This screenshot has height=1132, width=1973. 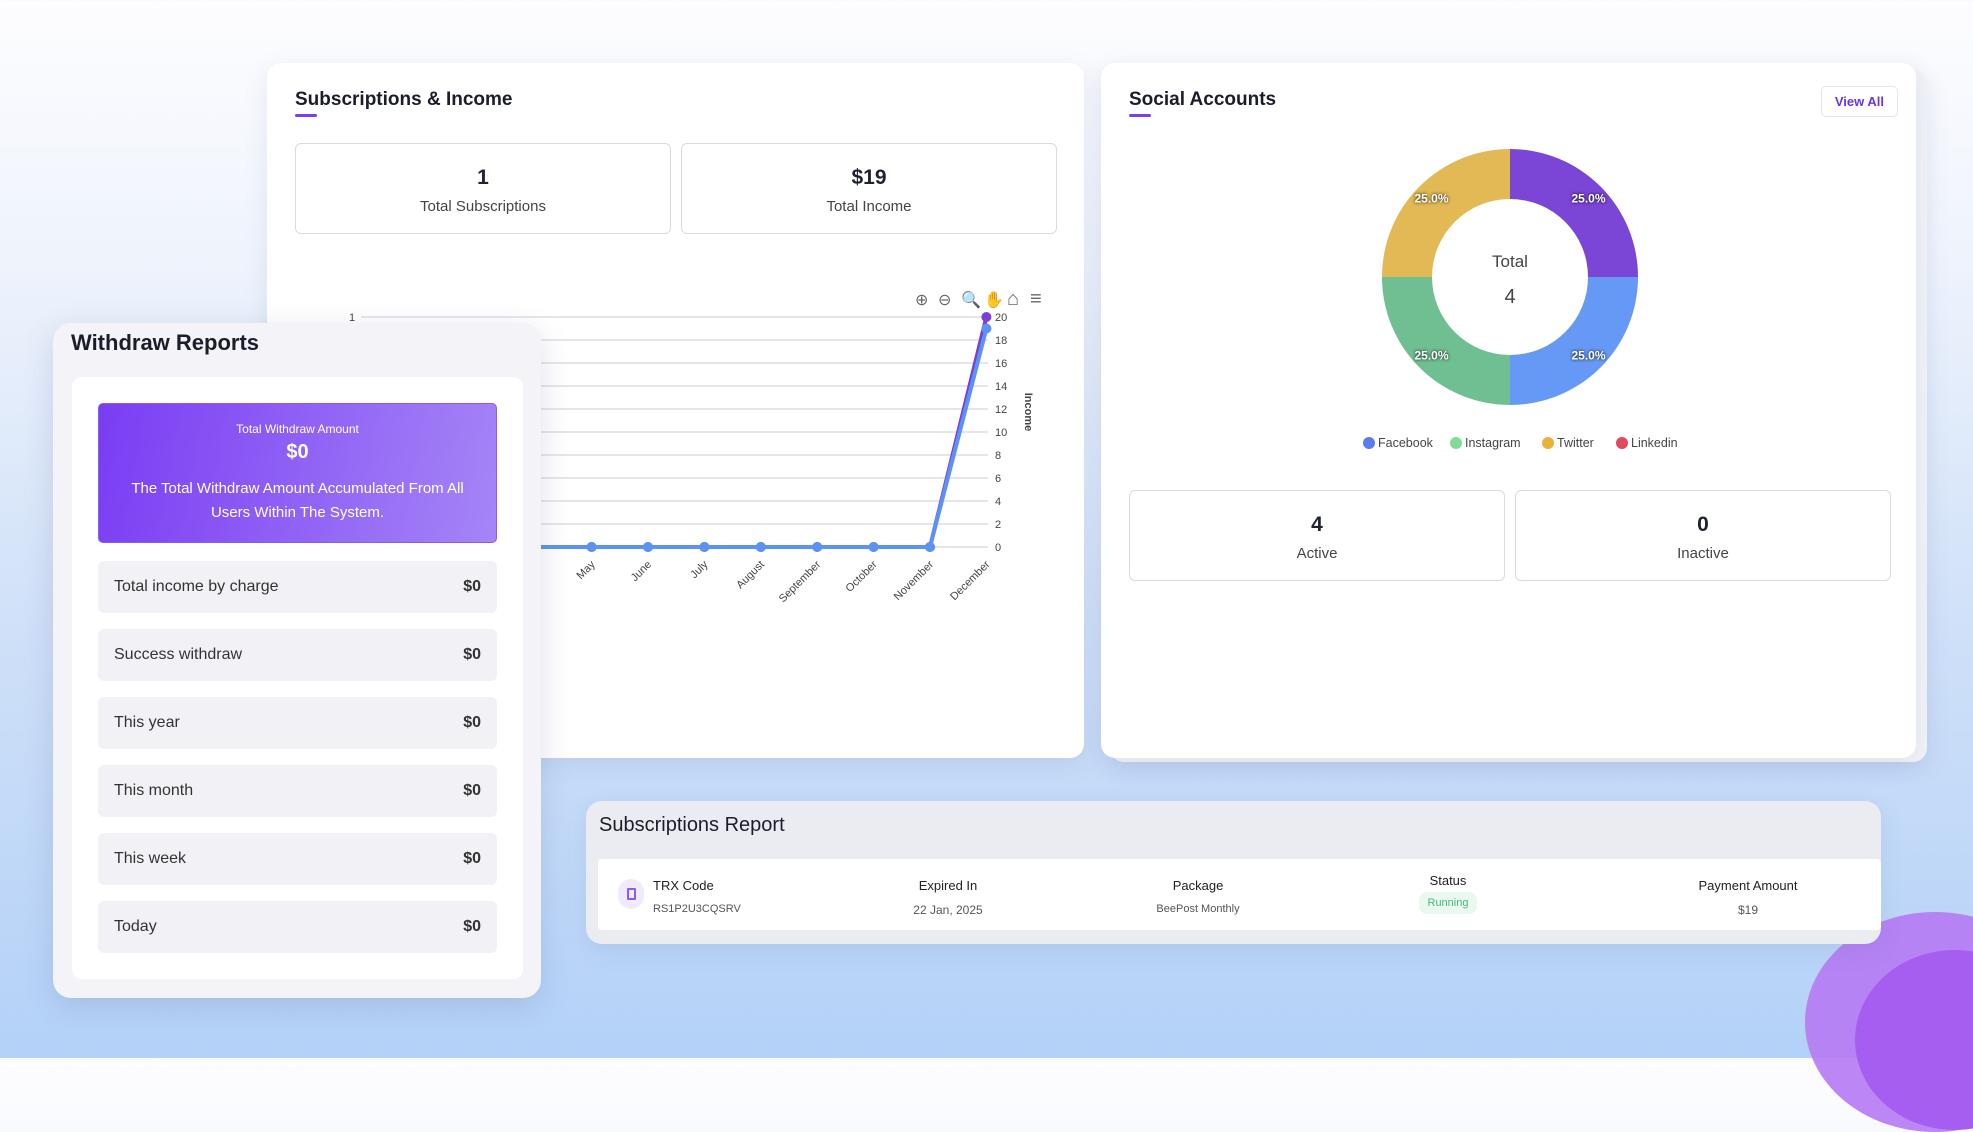 I want to click on inactive-stat: 0 Inactive, so click(x=1703, y=535).